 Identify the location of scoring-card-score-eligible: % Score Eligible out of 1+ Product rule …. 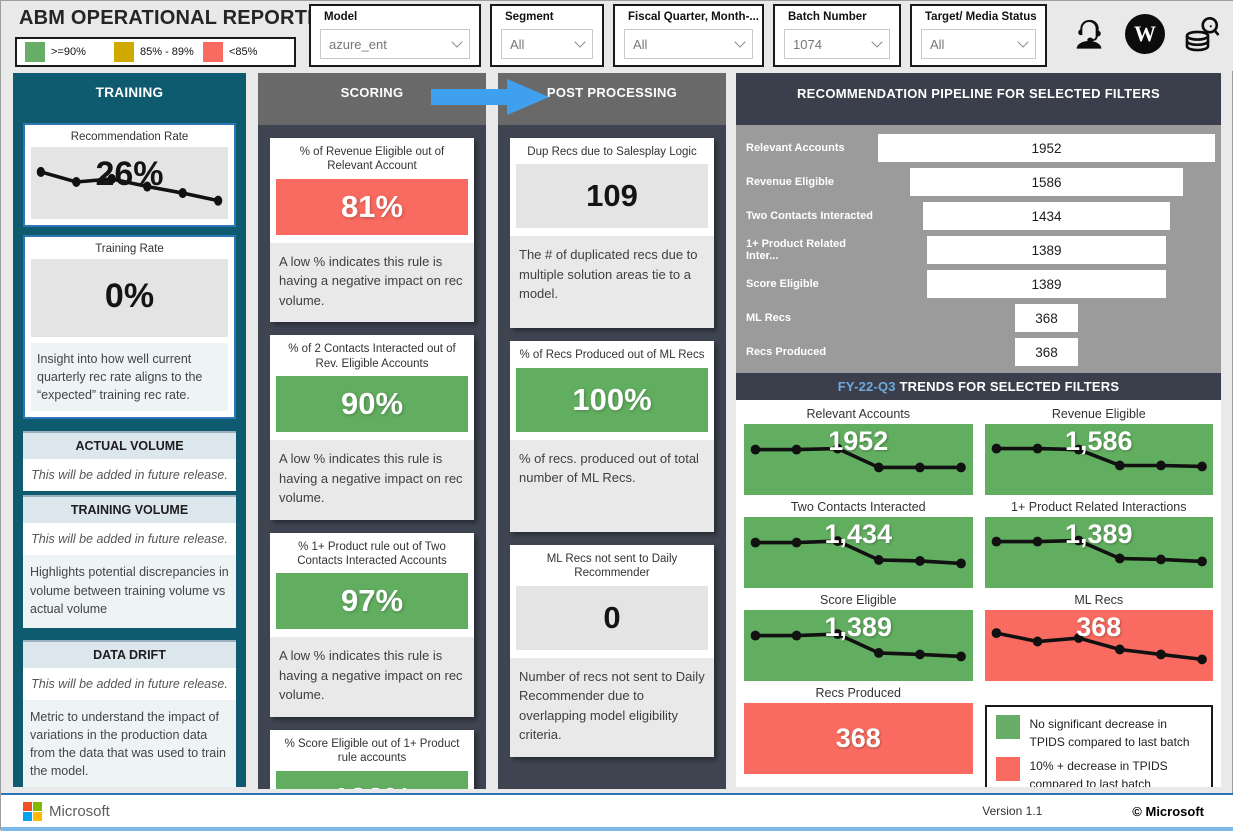
(372, 759).